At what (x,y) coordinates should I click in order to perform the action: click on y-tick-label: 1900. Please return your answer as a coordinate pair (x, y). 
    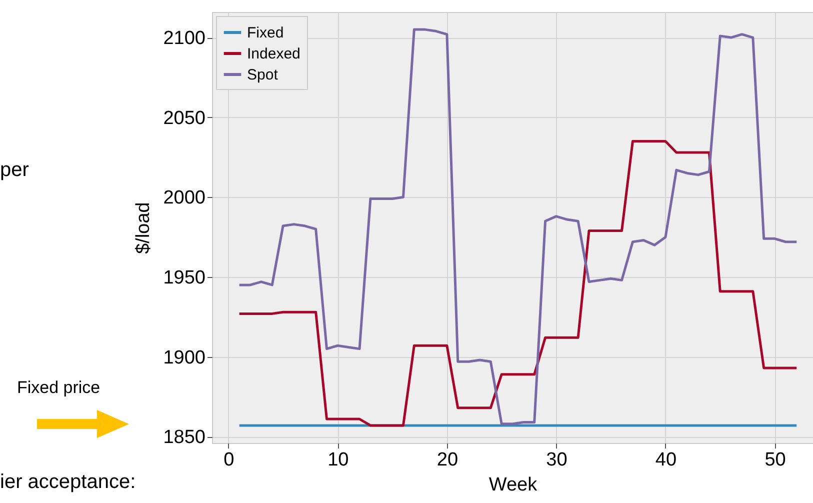
    Looking at the image, I should click on (184, 357).